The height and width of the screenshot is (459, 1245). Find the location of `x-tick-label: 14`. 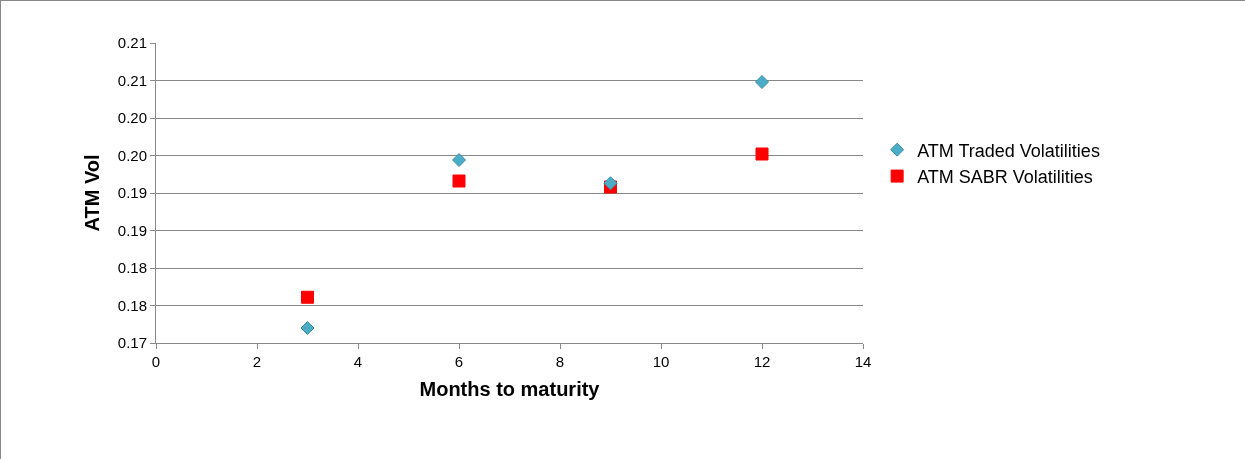

x-tick-label: 14 is located at coordinates (863, 361).